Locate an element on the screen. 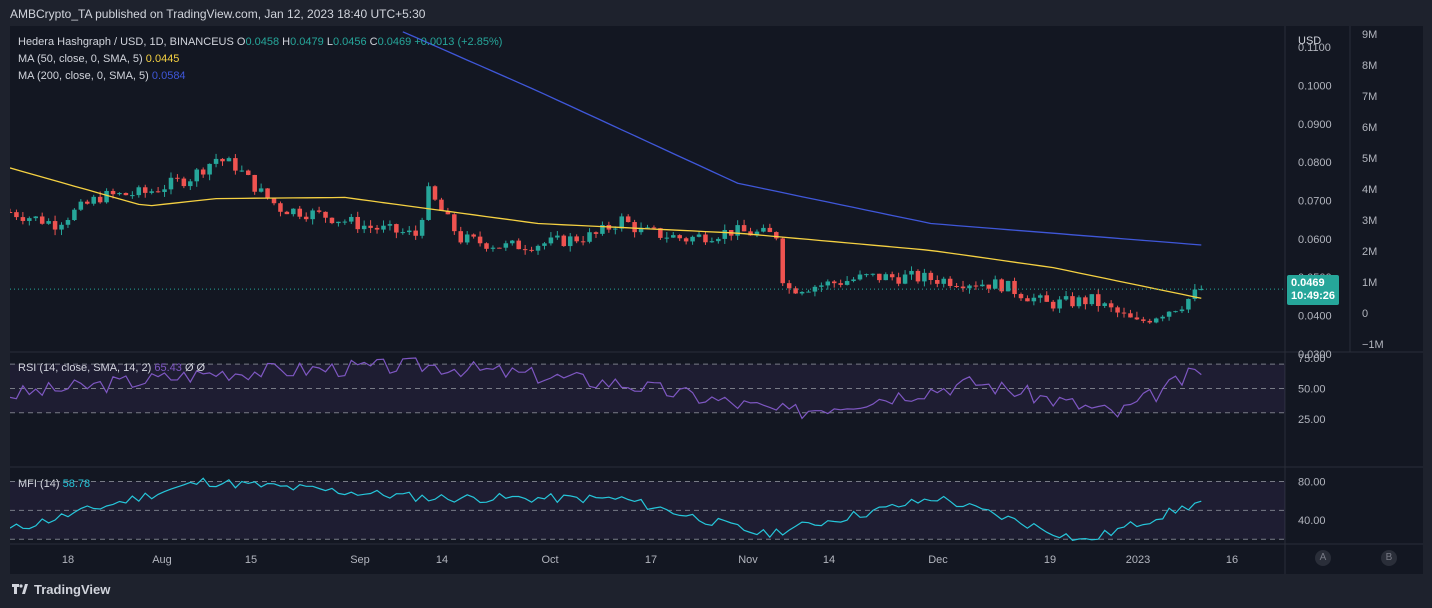  volume-axis-tick: 7M is located at coordinates (1369, 97).